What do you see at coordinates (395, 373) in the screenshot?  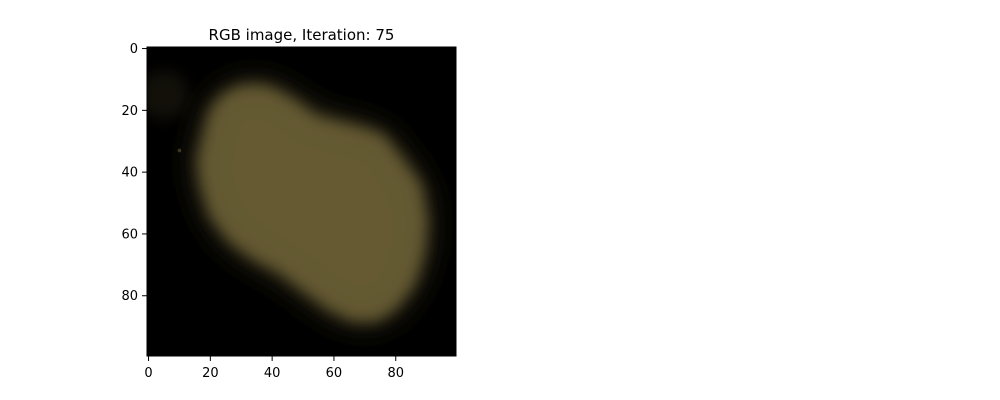 I see `x-tick-label: 80` at bounding box center [395, 373].